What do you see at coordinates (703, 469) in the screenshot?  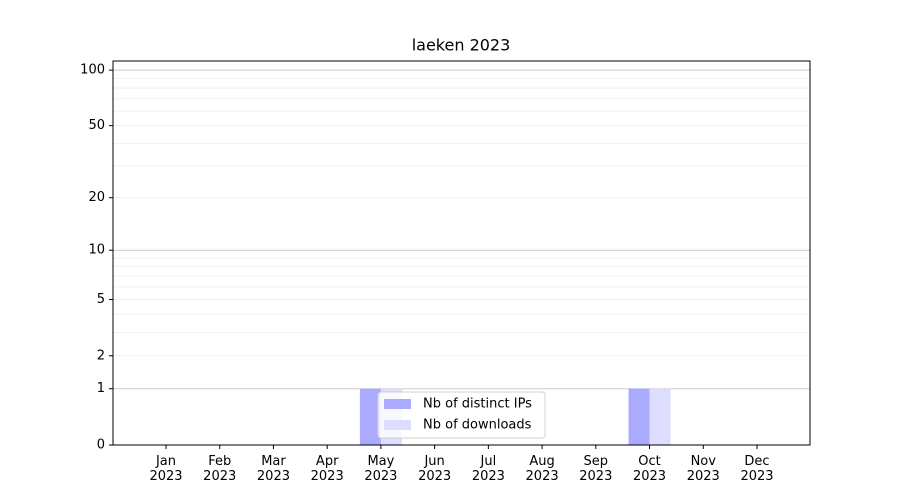 I see `x-tick-label: Nov 2023` at bounding box center [703, 469].